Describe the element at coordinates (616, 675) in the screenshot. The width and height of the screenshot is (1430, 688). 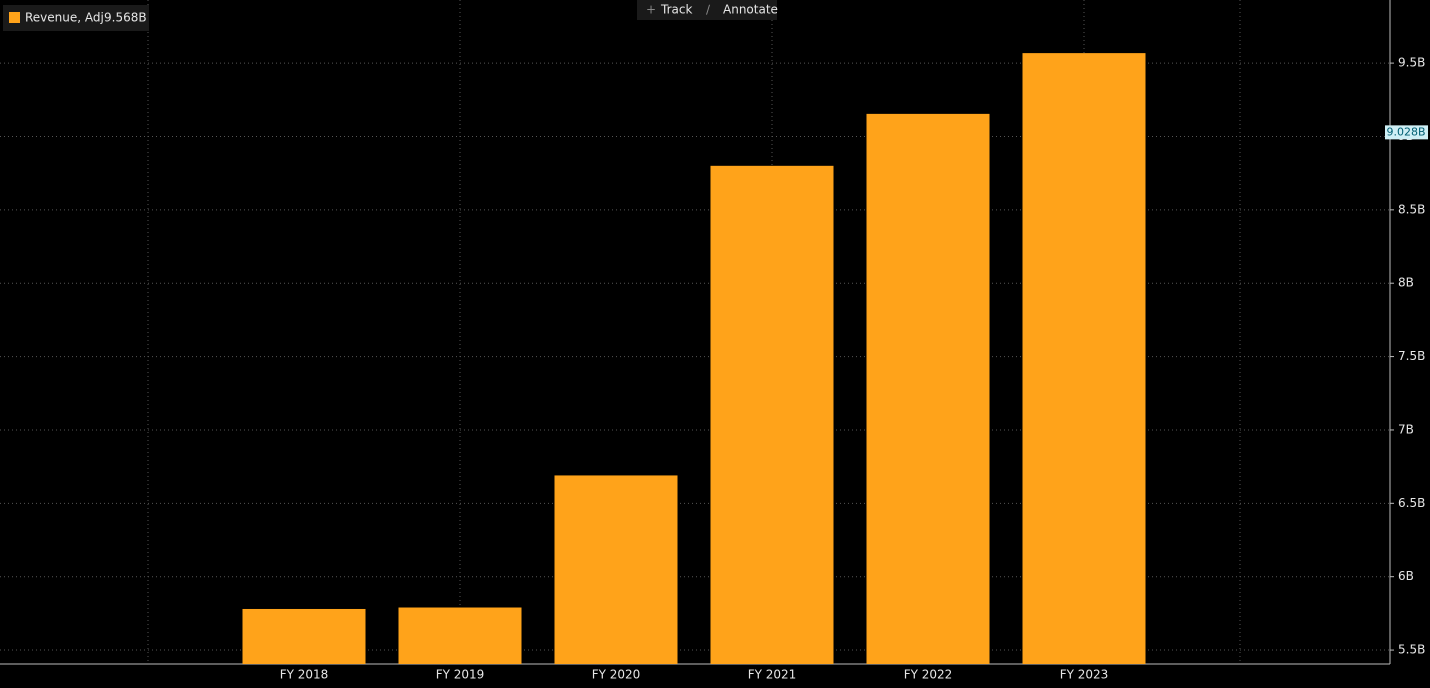
I see `x-tick-label: FY 2020` at that location.